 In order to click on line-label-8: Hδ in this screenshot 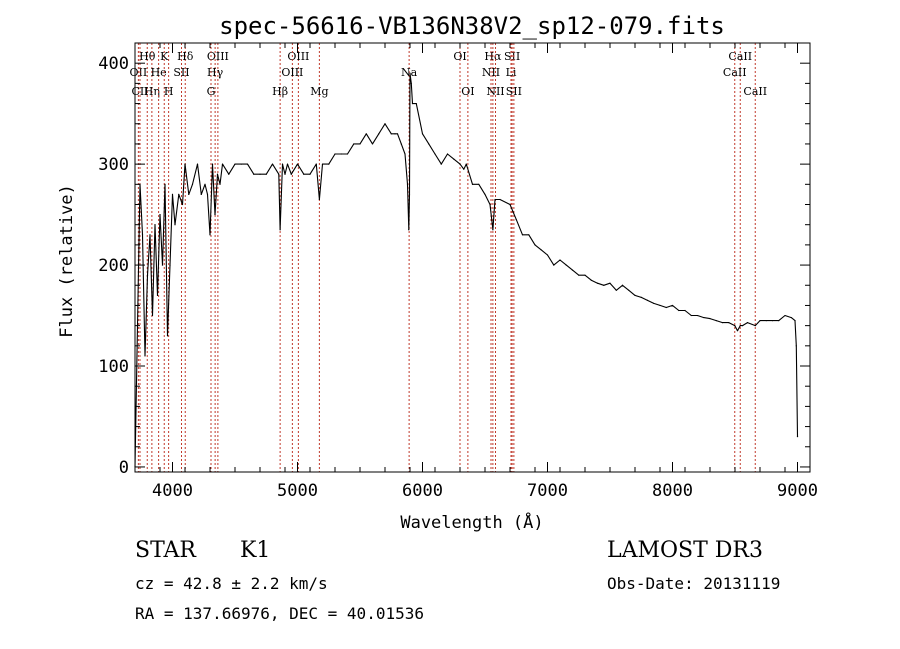, I will do `click(185, 56)`.